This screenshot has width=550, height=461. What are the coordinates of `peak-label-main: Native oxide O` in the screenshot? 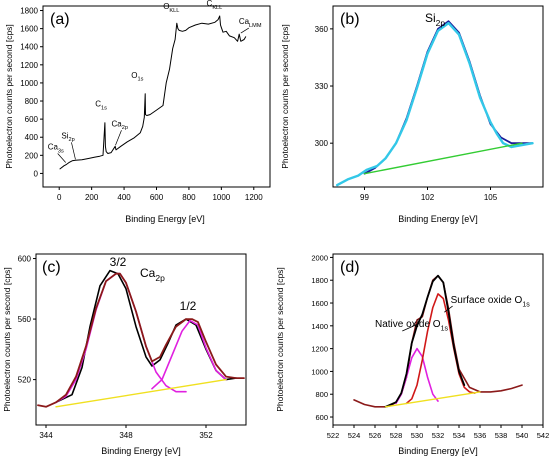 It's located at (408, 324).